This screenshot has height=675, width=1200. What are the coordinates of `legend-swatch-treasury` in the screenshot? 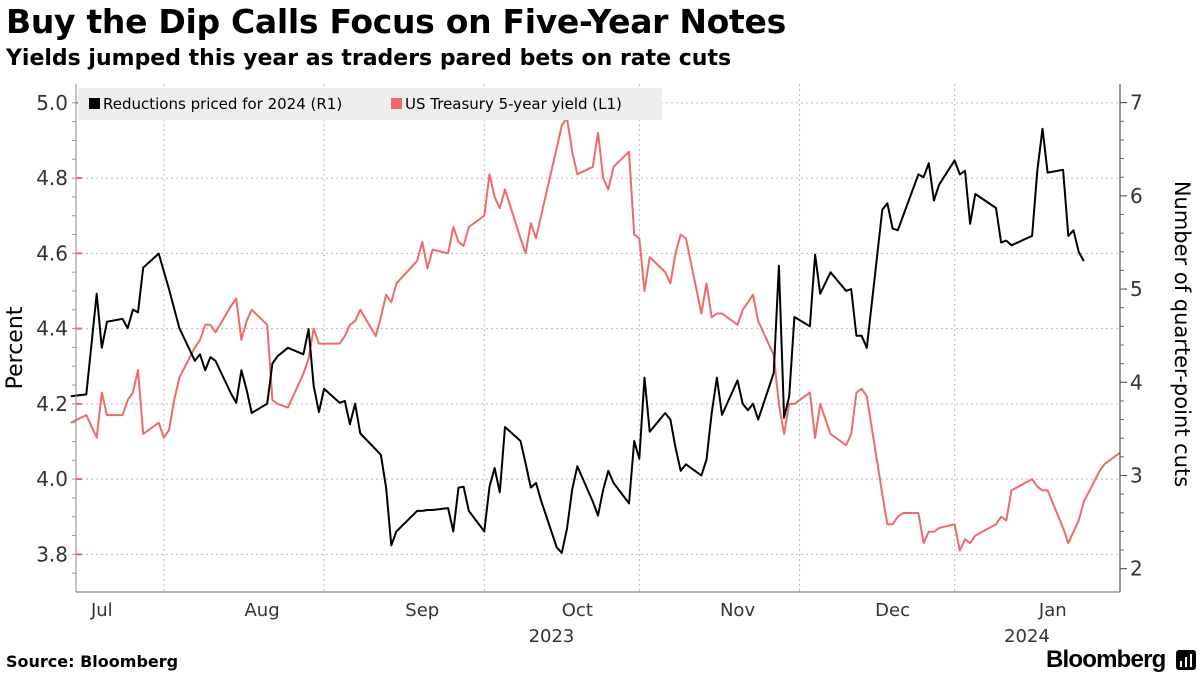 It's located at (396, 103).